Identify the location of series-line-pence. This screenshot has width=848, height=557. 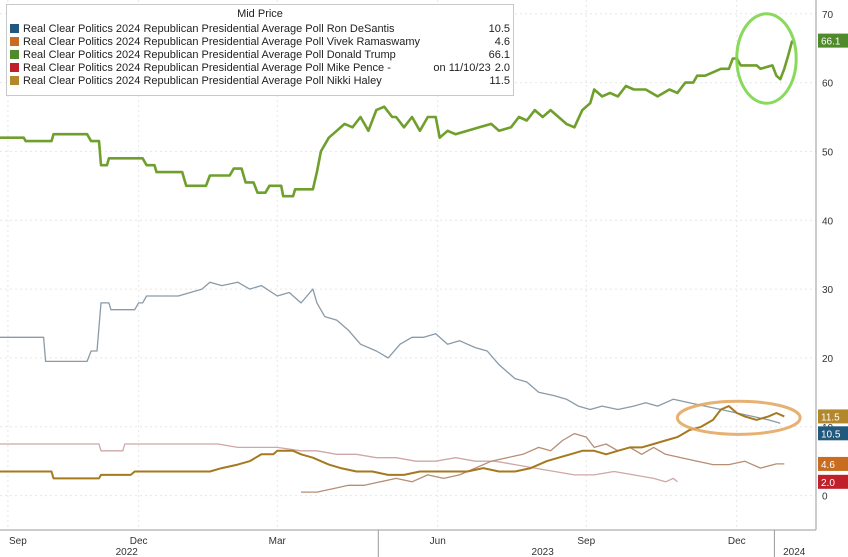
(339, 463).